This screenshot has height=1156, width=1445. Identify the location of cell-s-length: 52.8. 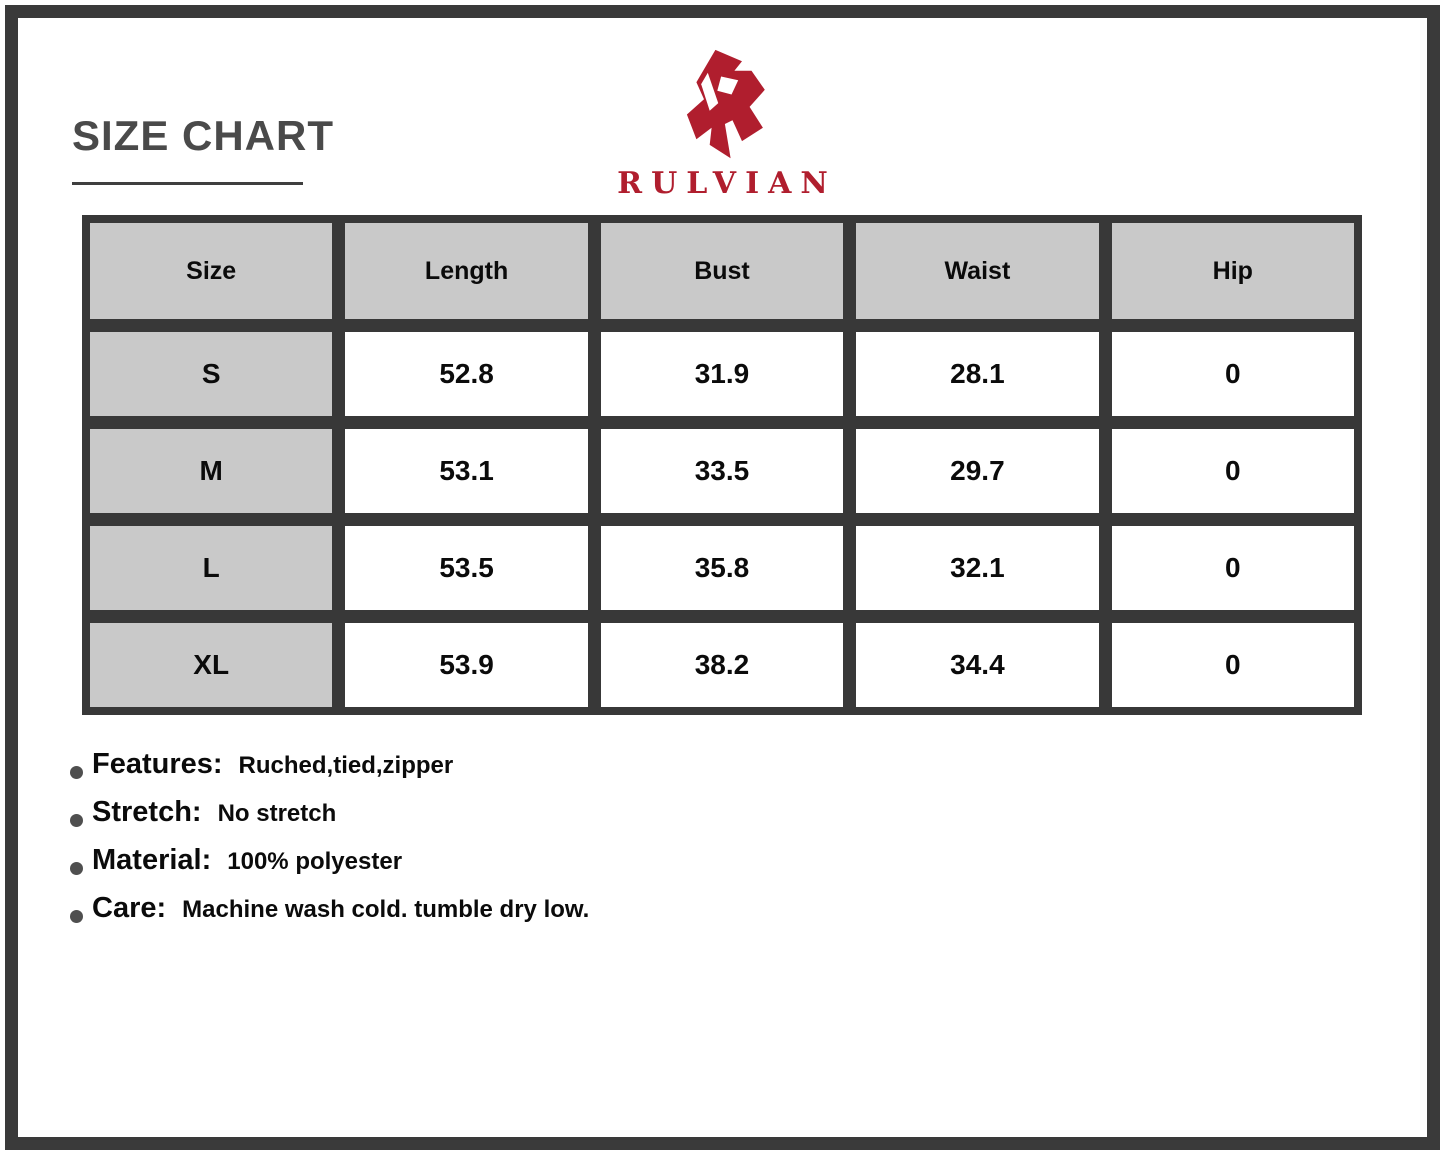
(466, 374).